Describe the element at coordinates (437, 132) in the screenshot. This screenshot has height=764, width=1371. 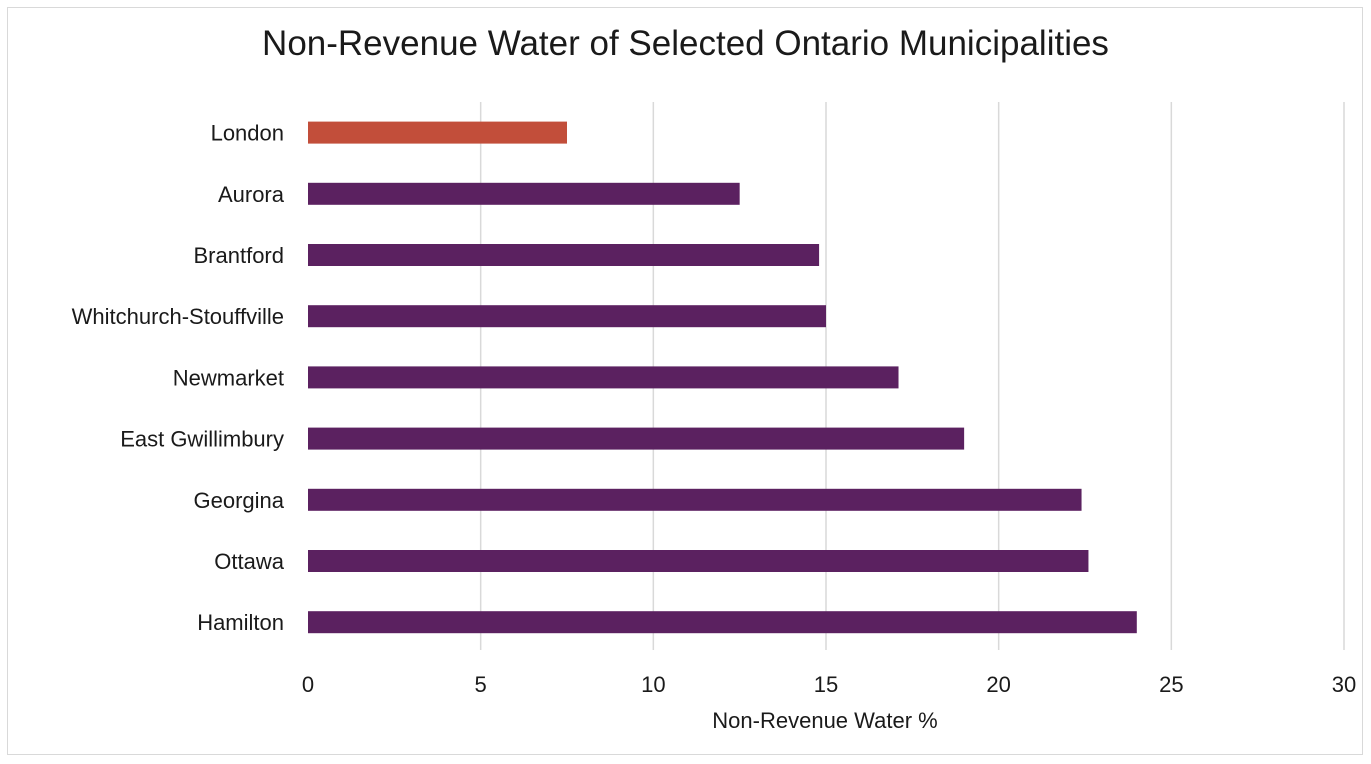
I see `bar-london` at that location.